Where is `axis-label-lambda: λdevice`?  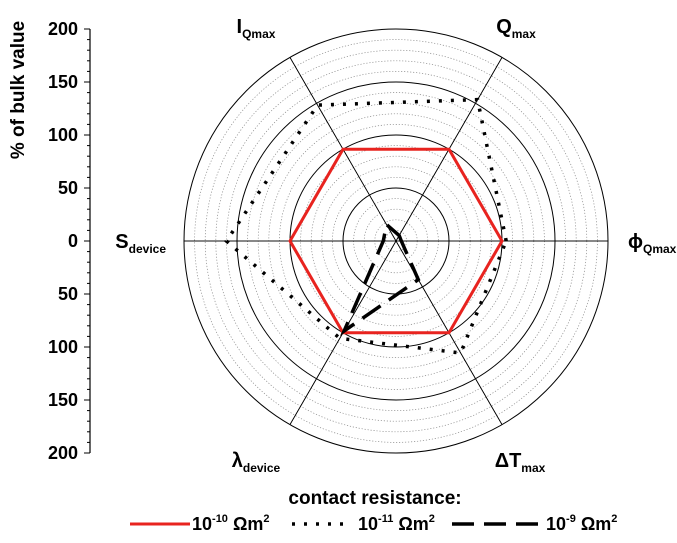 axis-label-lambda: λdevice is located at coordinates (256, 462).